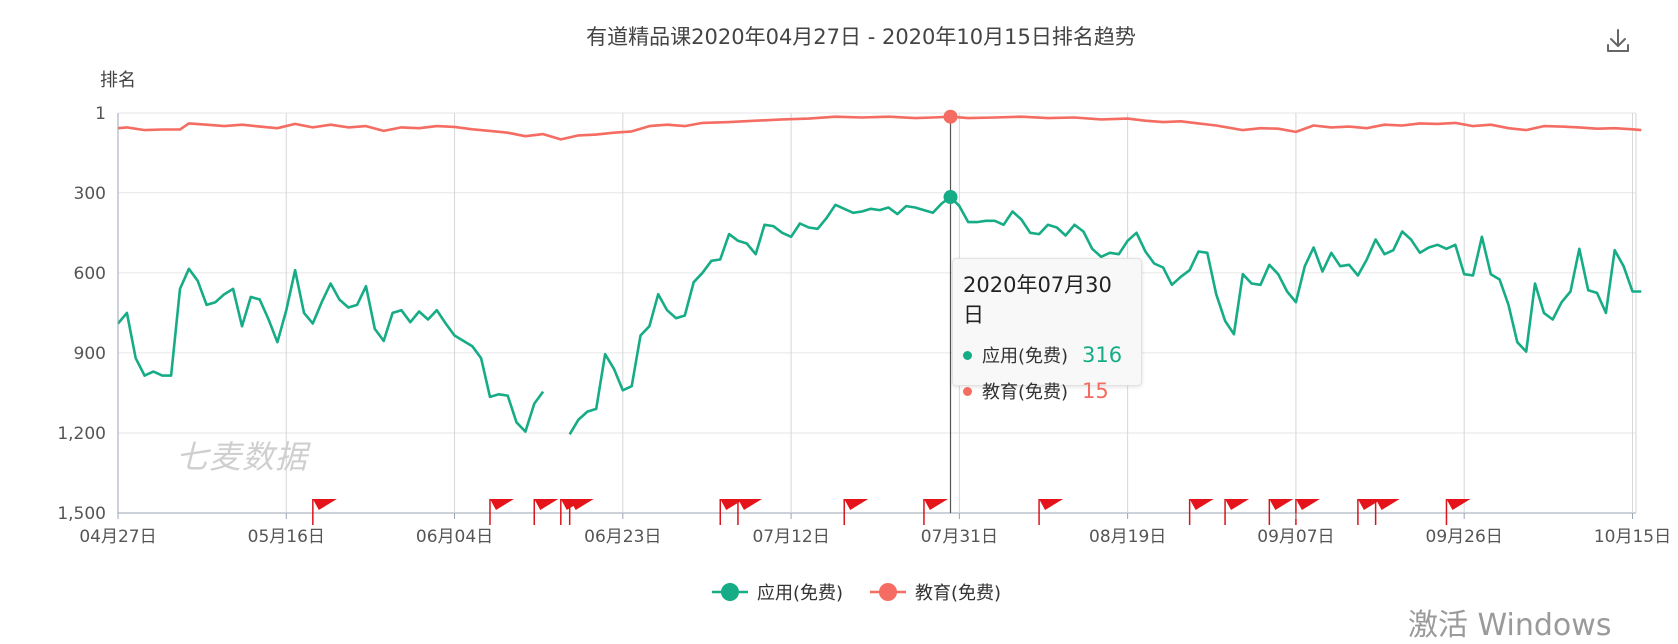 This screenshot has width=1678, height=644. Describe the element at coordinates (800, 593) in the screenshot. I see `legend-label: 应用(免费)` at that location.